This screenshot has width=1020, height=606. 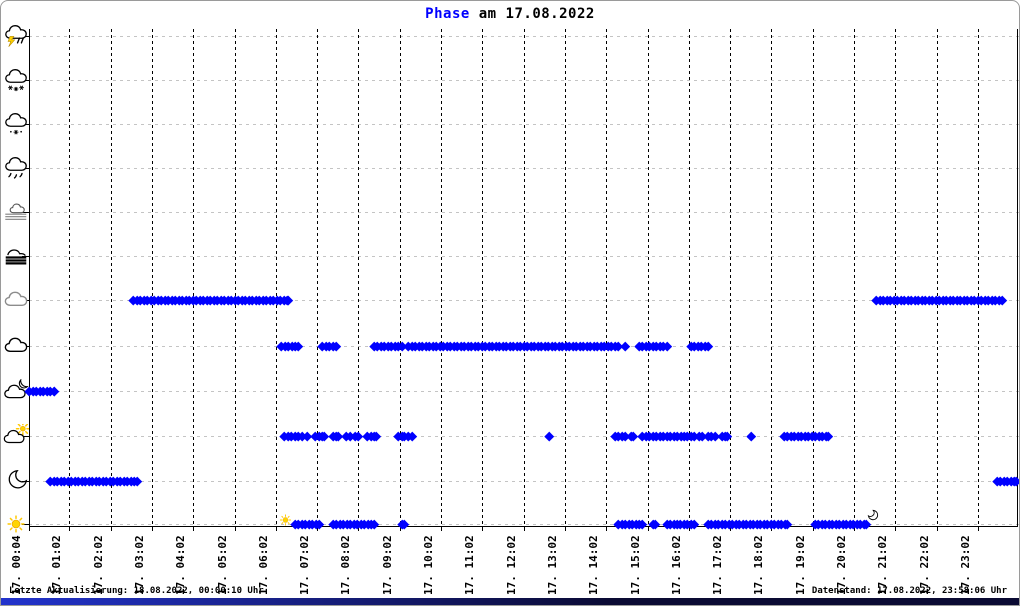 What do you see at coordinates (16, 168) in the screenshot?
I see `rain-icon` at bounding box center [16, 168].